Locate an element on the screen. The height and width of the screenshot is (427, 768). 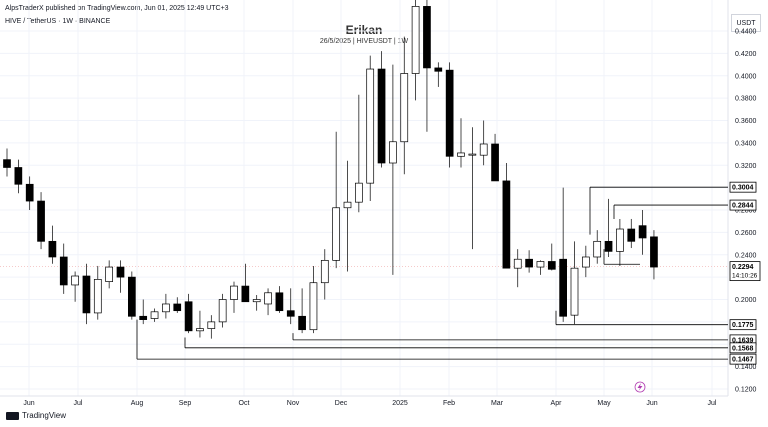
price-tick-label: 0.2400 is located at coordinates (746, 255).